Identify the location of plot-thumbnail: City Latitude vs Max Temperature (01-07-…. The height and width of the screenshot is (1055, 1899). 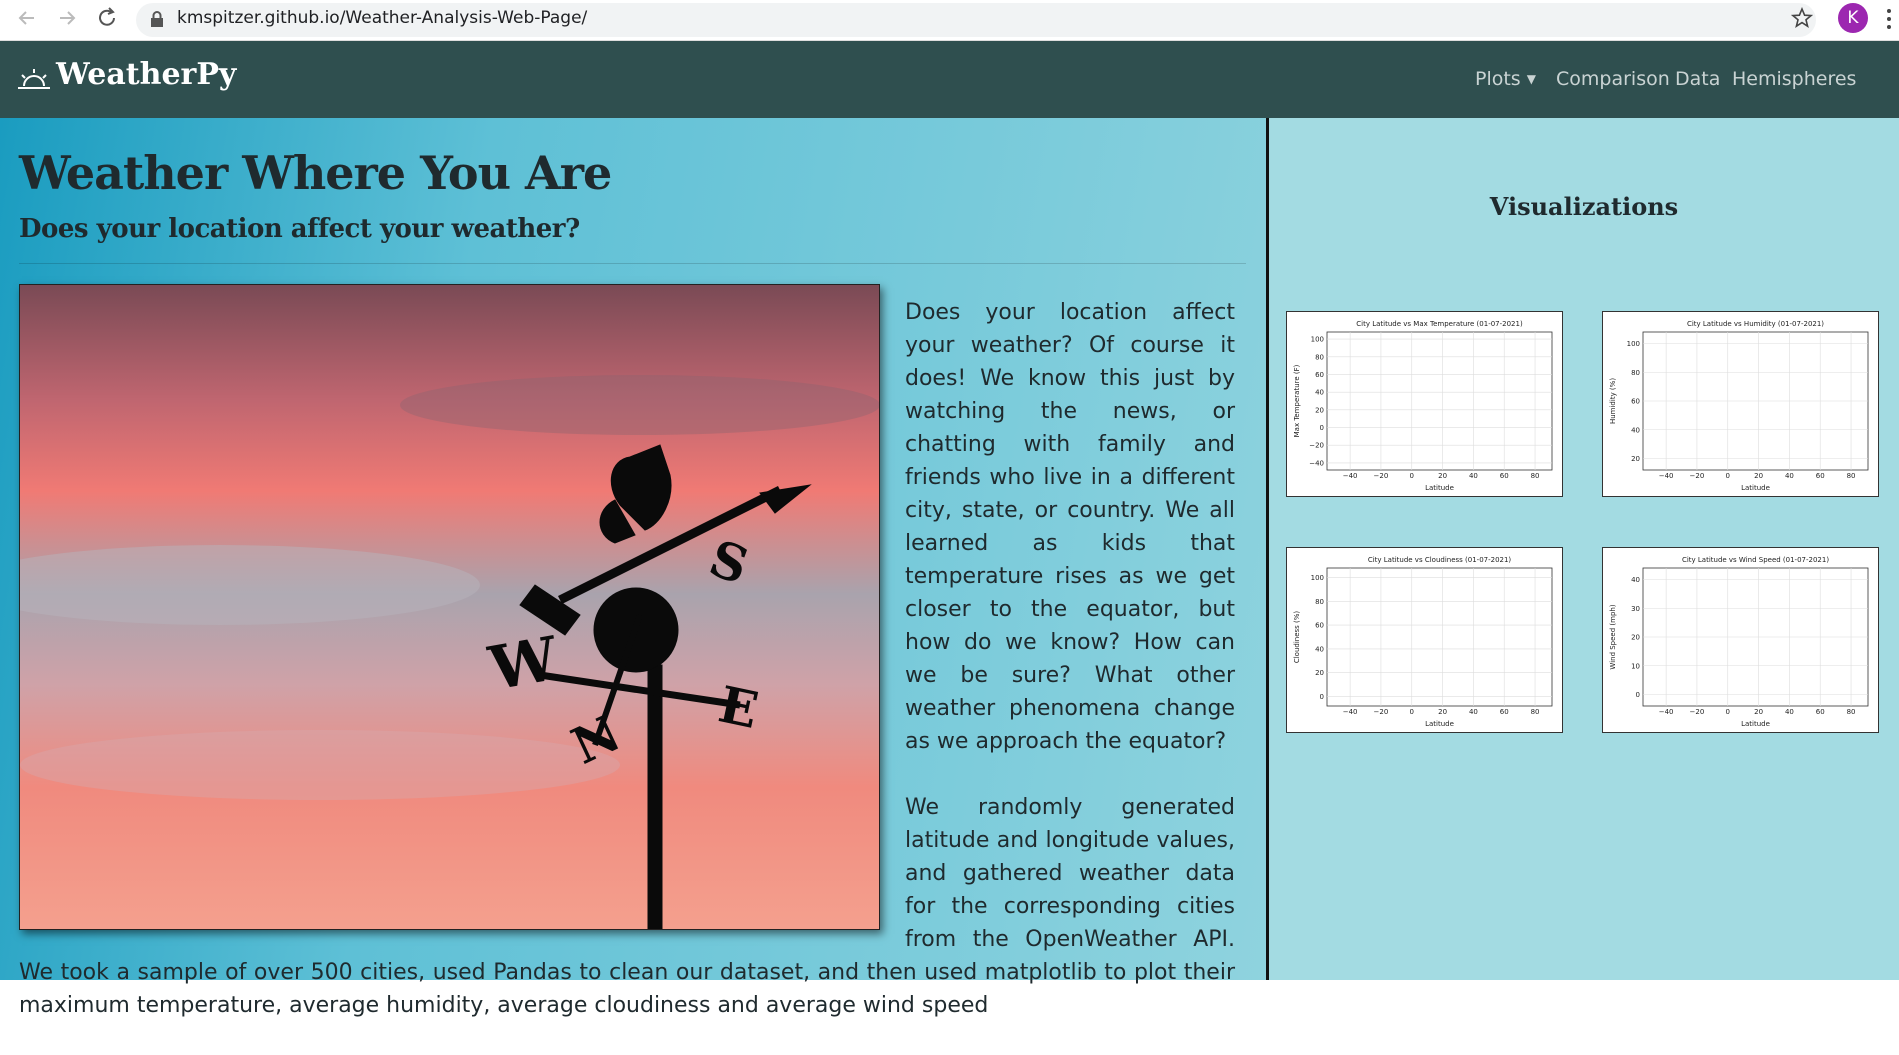
(1424, 404).